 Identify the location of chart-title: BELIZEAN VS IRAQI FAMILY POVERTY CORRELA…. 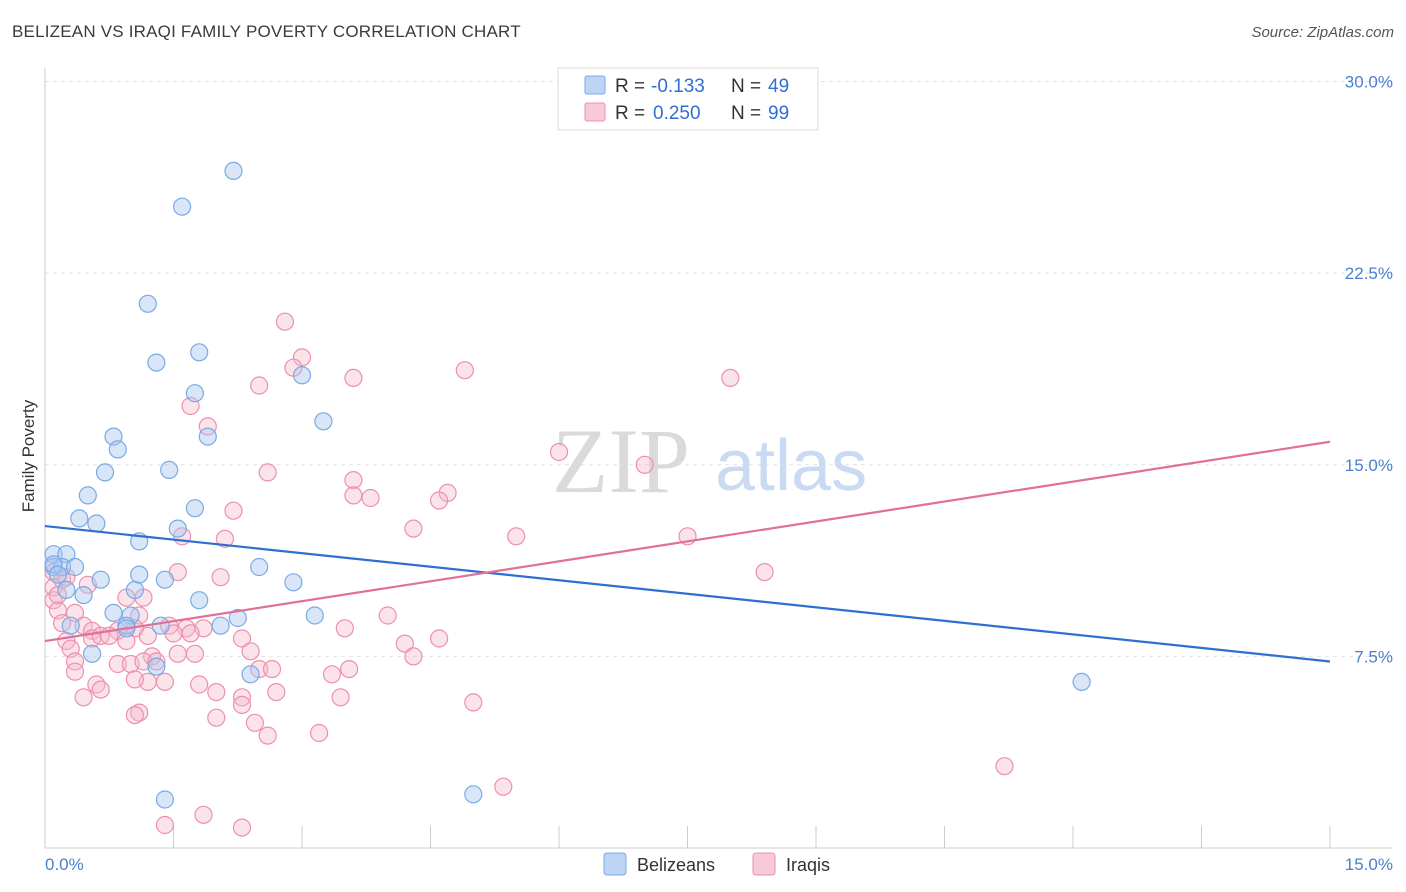
(266, 31).